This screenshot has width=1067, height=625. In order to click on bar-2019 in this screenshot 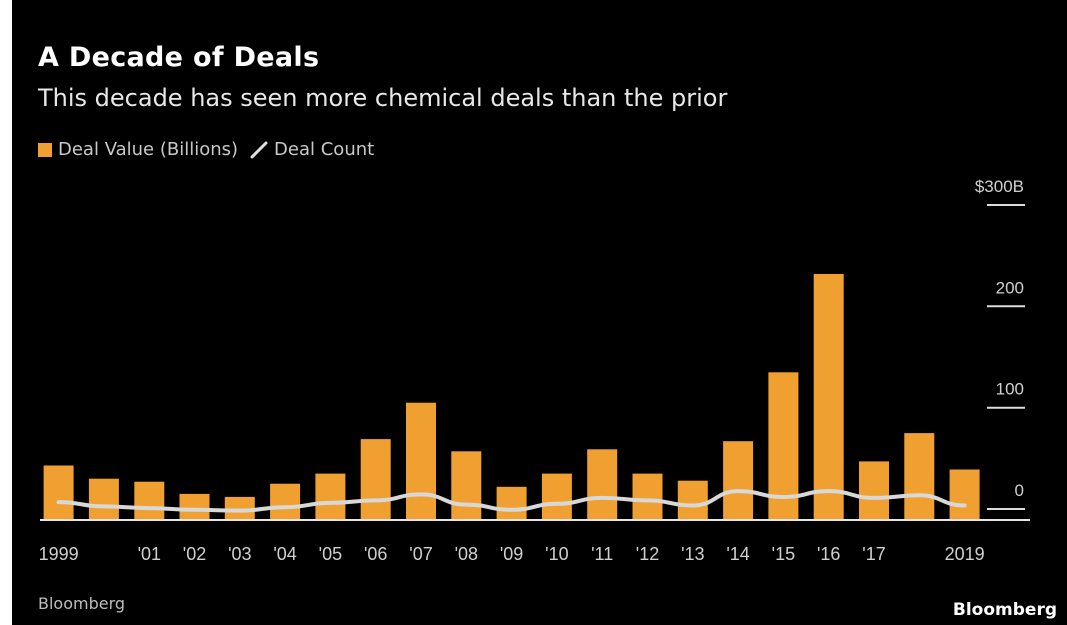, I will do `click(964, 494)`.